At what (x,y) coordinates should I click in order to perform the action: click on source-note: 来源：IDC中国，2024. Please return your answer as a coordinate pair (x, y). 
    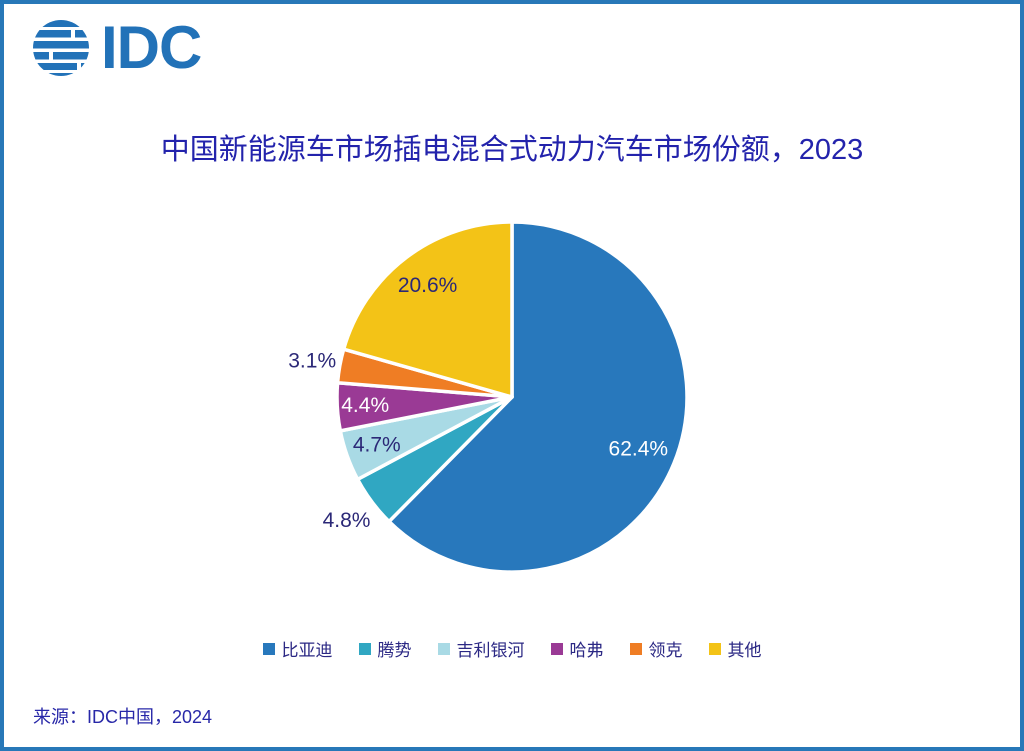
    Looking at the image, I should click on (123, 717).